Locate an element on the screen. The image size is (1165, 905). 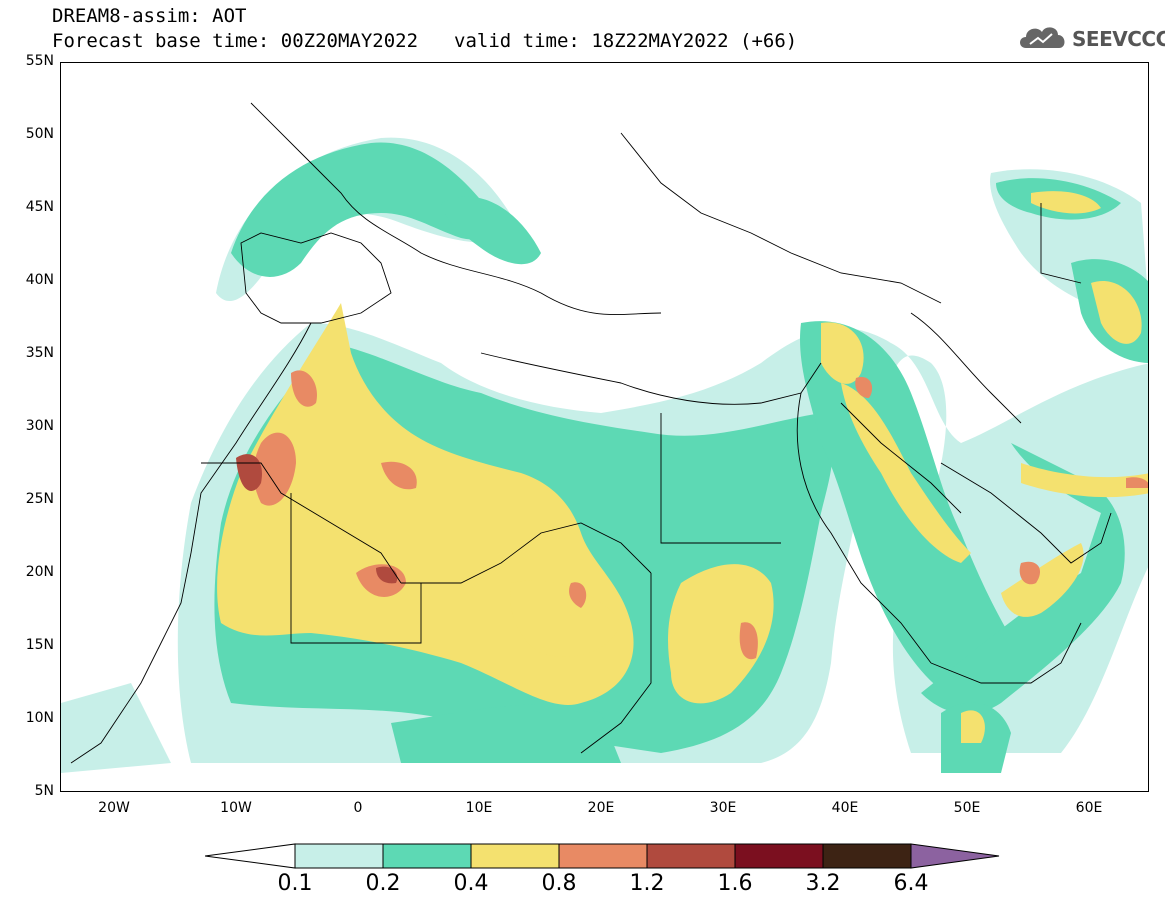
lat-label: 20N is located at coordinates (39, 572).